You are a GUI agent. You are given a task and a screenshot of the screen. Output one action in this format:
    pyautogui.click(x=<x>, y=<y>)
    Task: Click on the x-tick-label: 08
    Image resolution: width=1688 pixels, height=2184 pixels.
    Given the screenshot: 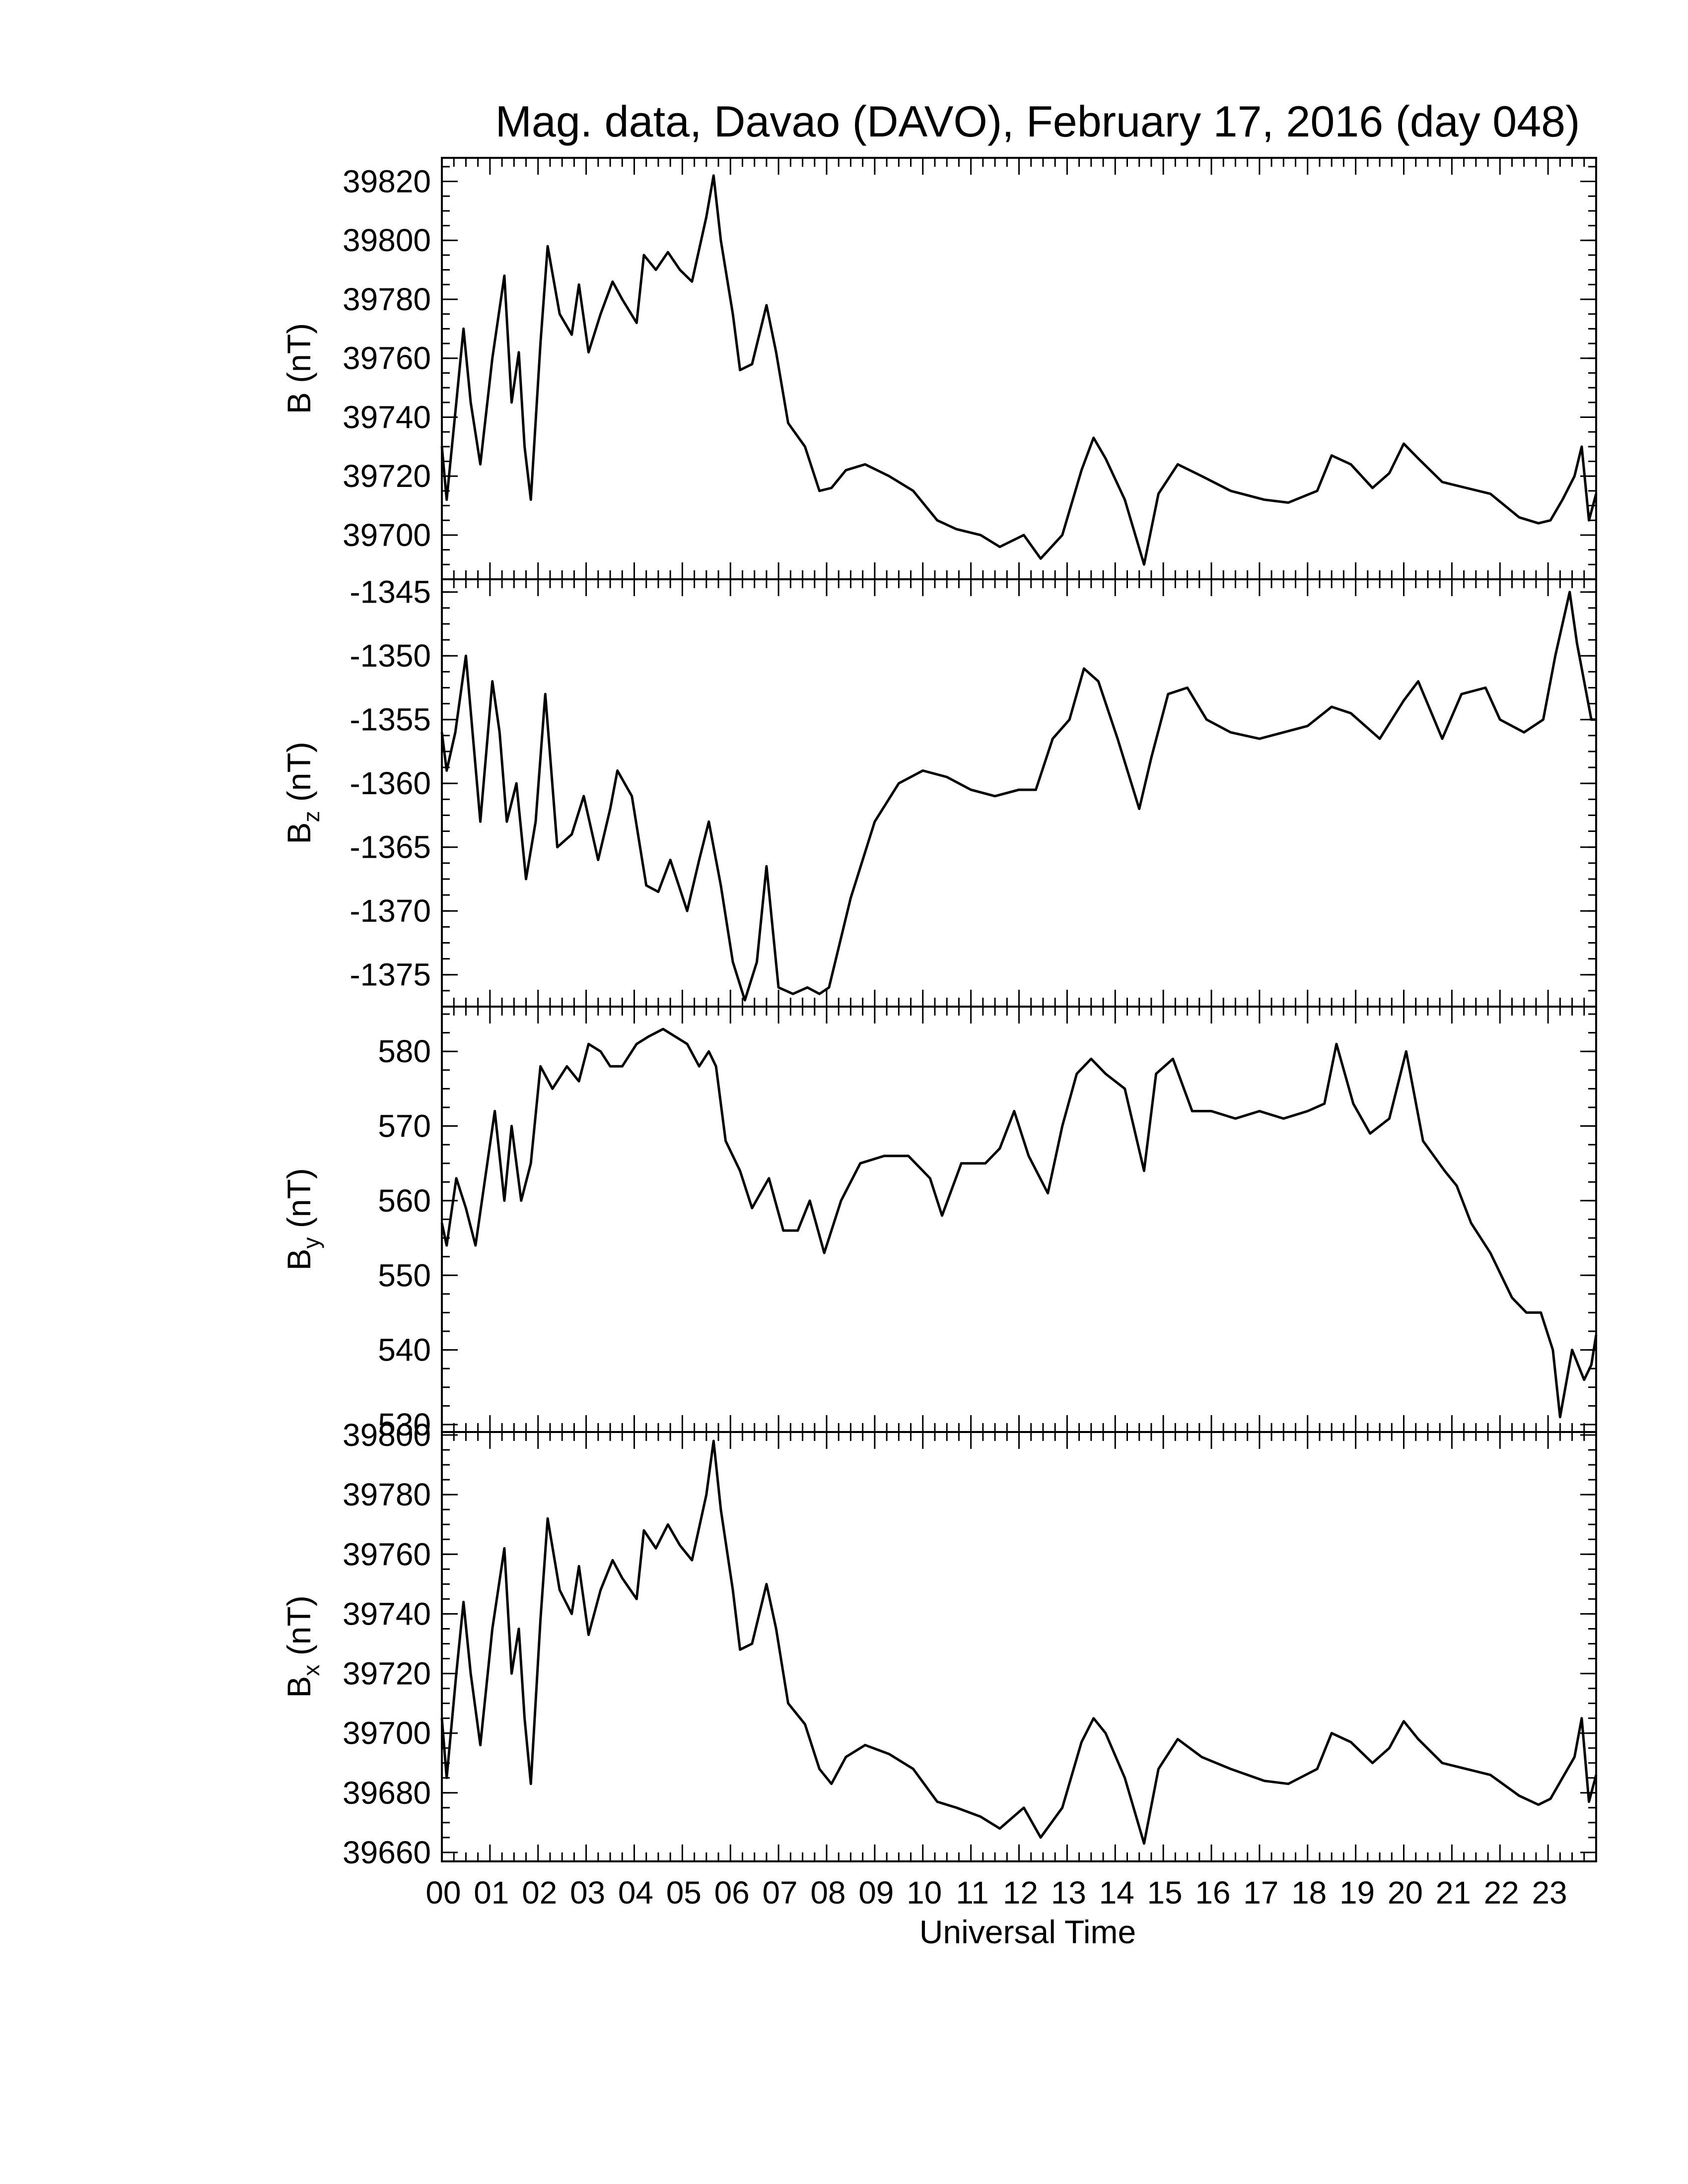 What is the action you would take?
    pyautogui.click(x=827, y=1893)
    